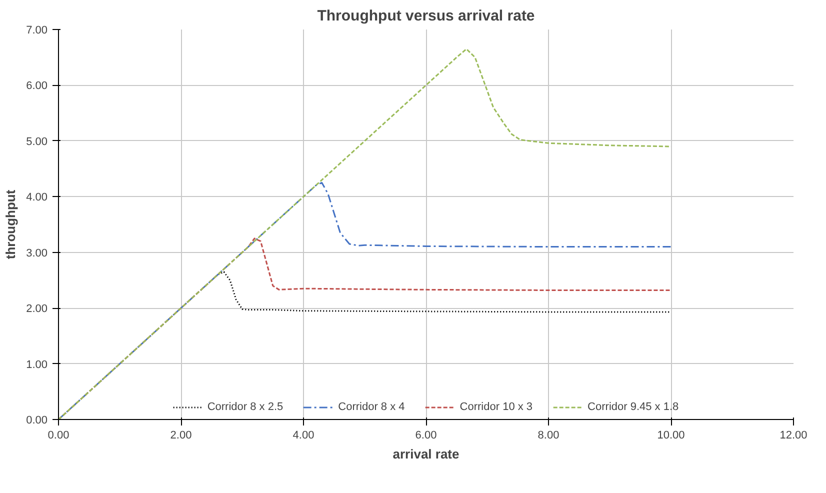 This screenshot has height=493, width=826. What do you see at coordinates (37, 142) in the screenshot?
I see `y-tick-label: 5.00` at bounding box center [37, 142].